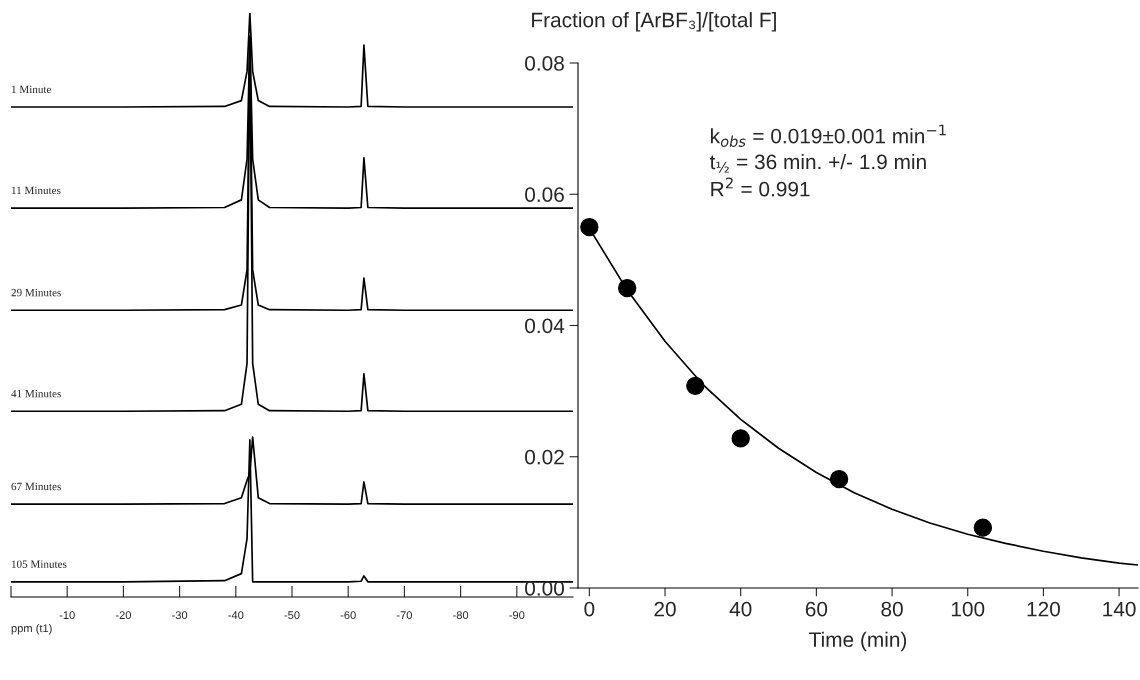  What do you see at coordinates (180, 615) in the screenshot?
I see `x-tick-label: -30` at bounding box center [180, 615].